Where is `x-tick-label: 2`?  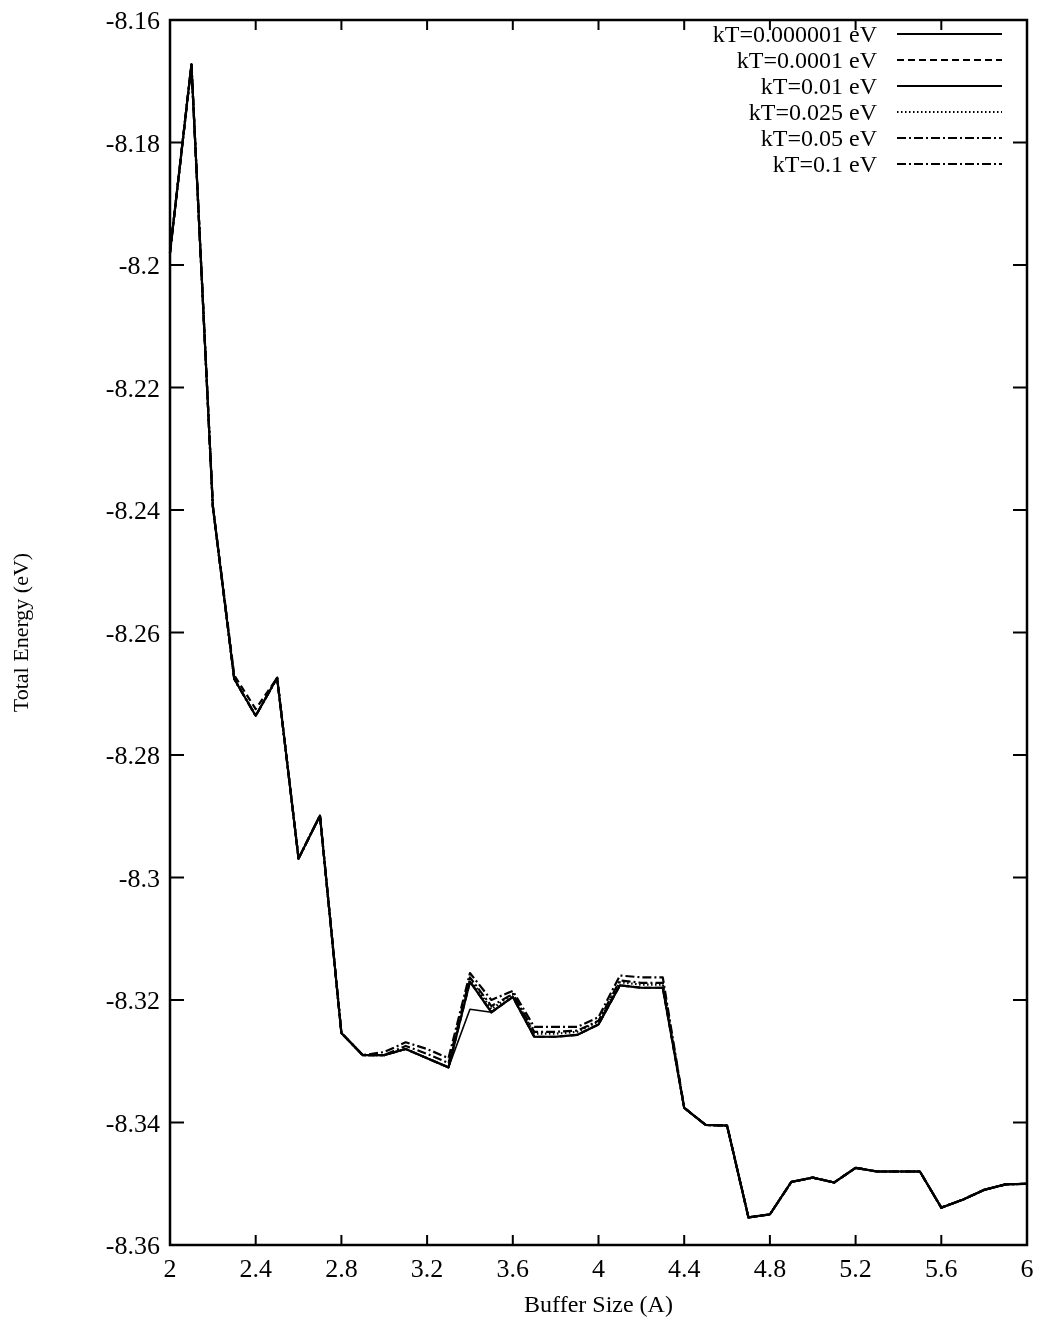 x-tick-label: 2 is located at coordinates (170, 1268).